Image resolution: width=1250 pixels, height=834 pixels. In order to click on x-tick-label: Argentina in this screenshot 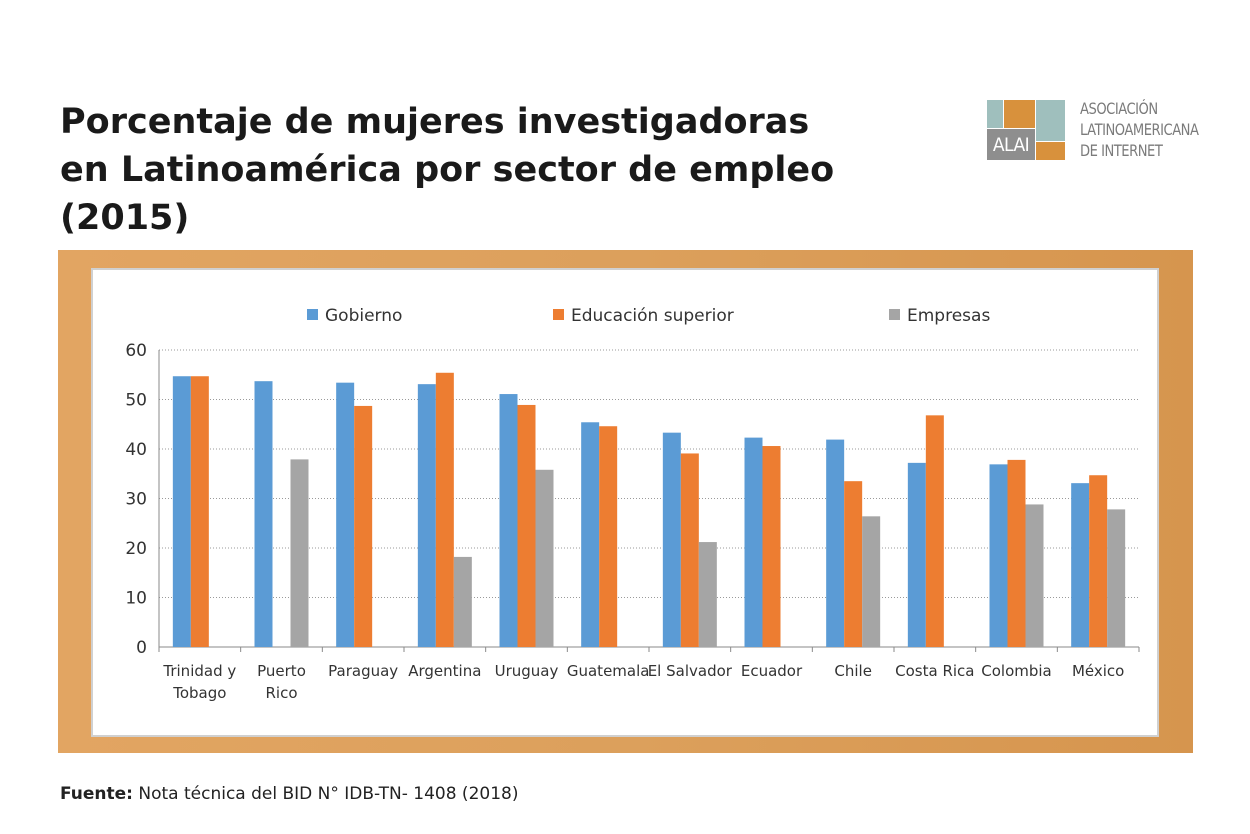, I will do `click(444, 671)`.